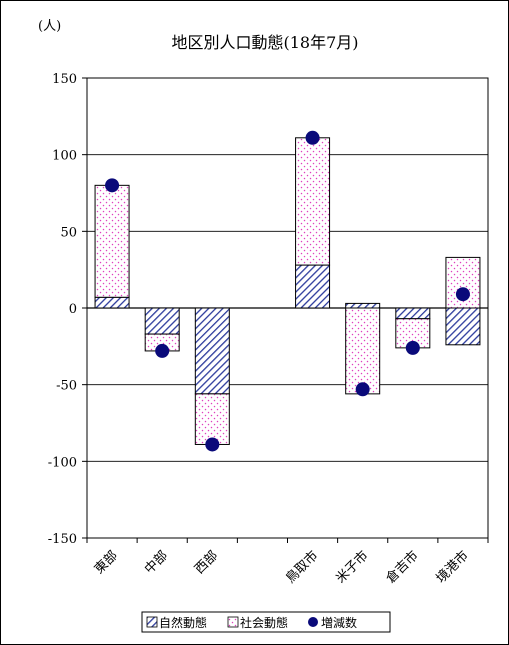 This screenshot has width=509, height=645. What do you see at coordinates (106, 563) in the screenshot?
I see `x-tick-label: 東部` at bounding box center [106, 563].